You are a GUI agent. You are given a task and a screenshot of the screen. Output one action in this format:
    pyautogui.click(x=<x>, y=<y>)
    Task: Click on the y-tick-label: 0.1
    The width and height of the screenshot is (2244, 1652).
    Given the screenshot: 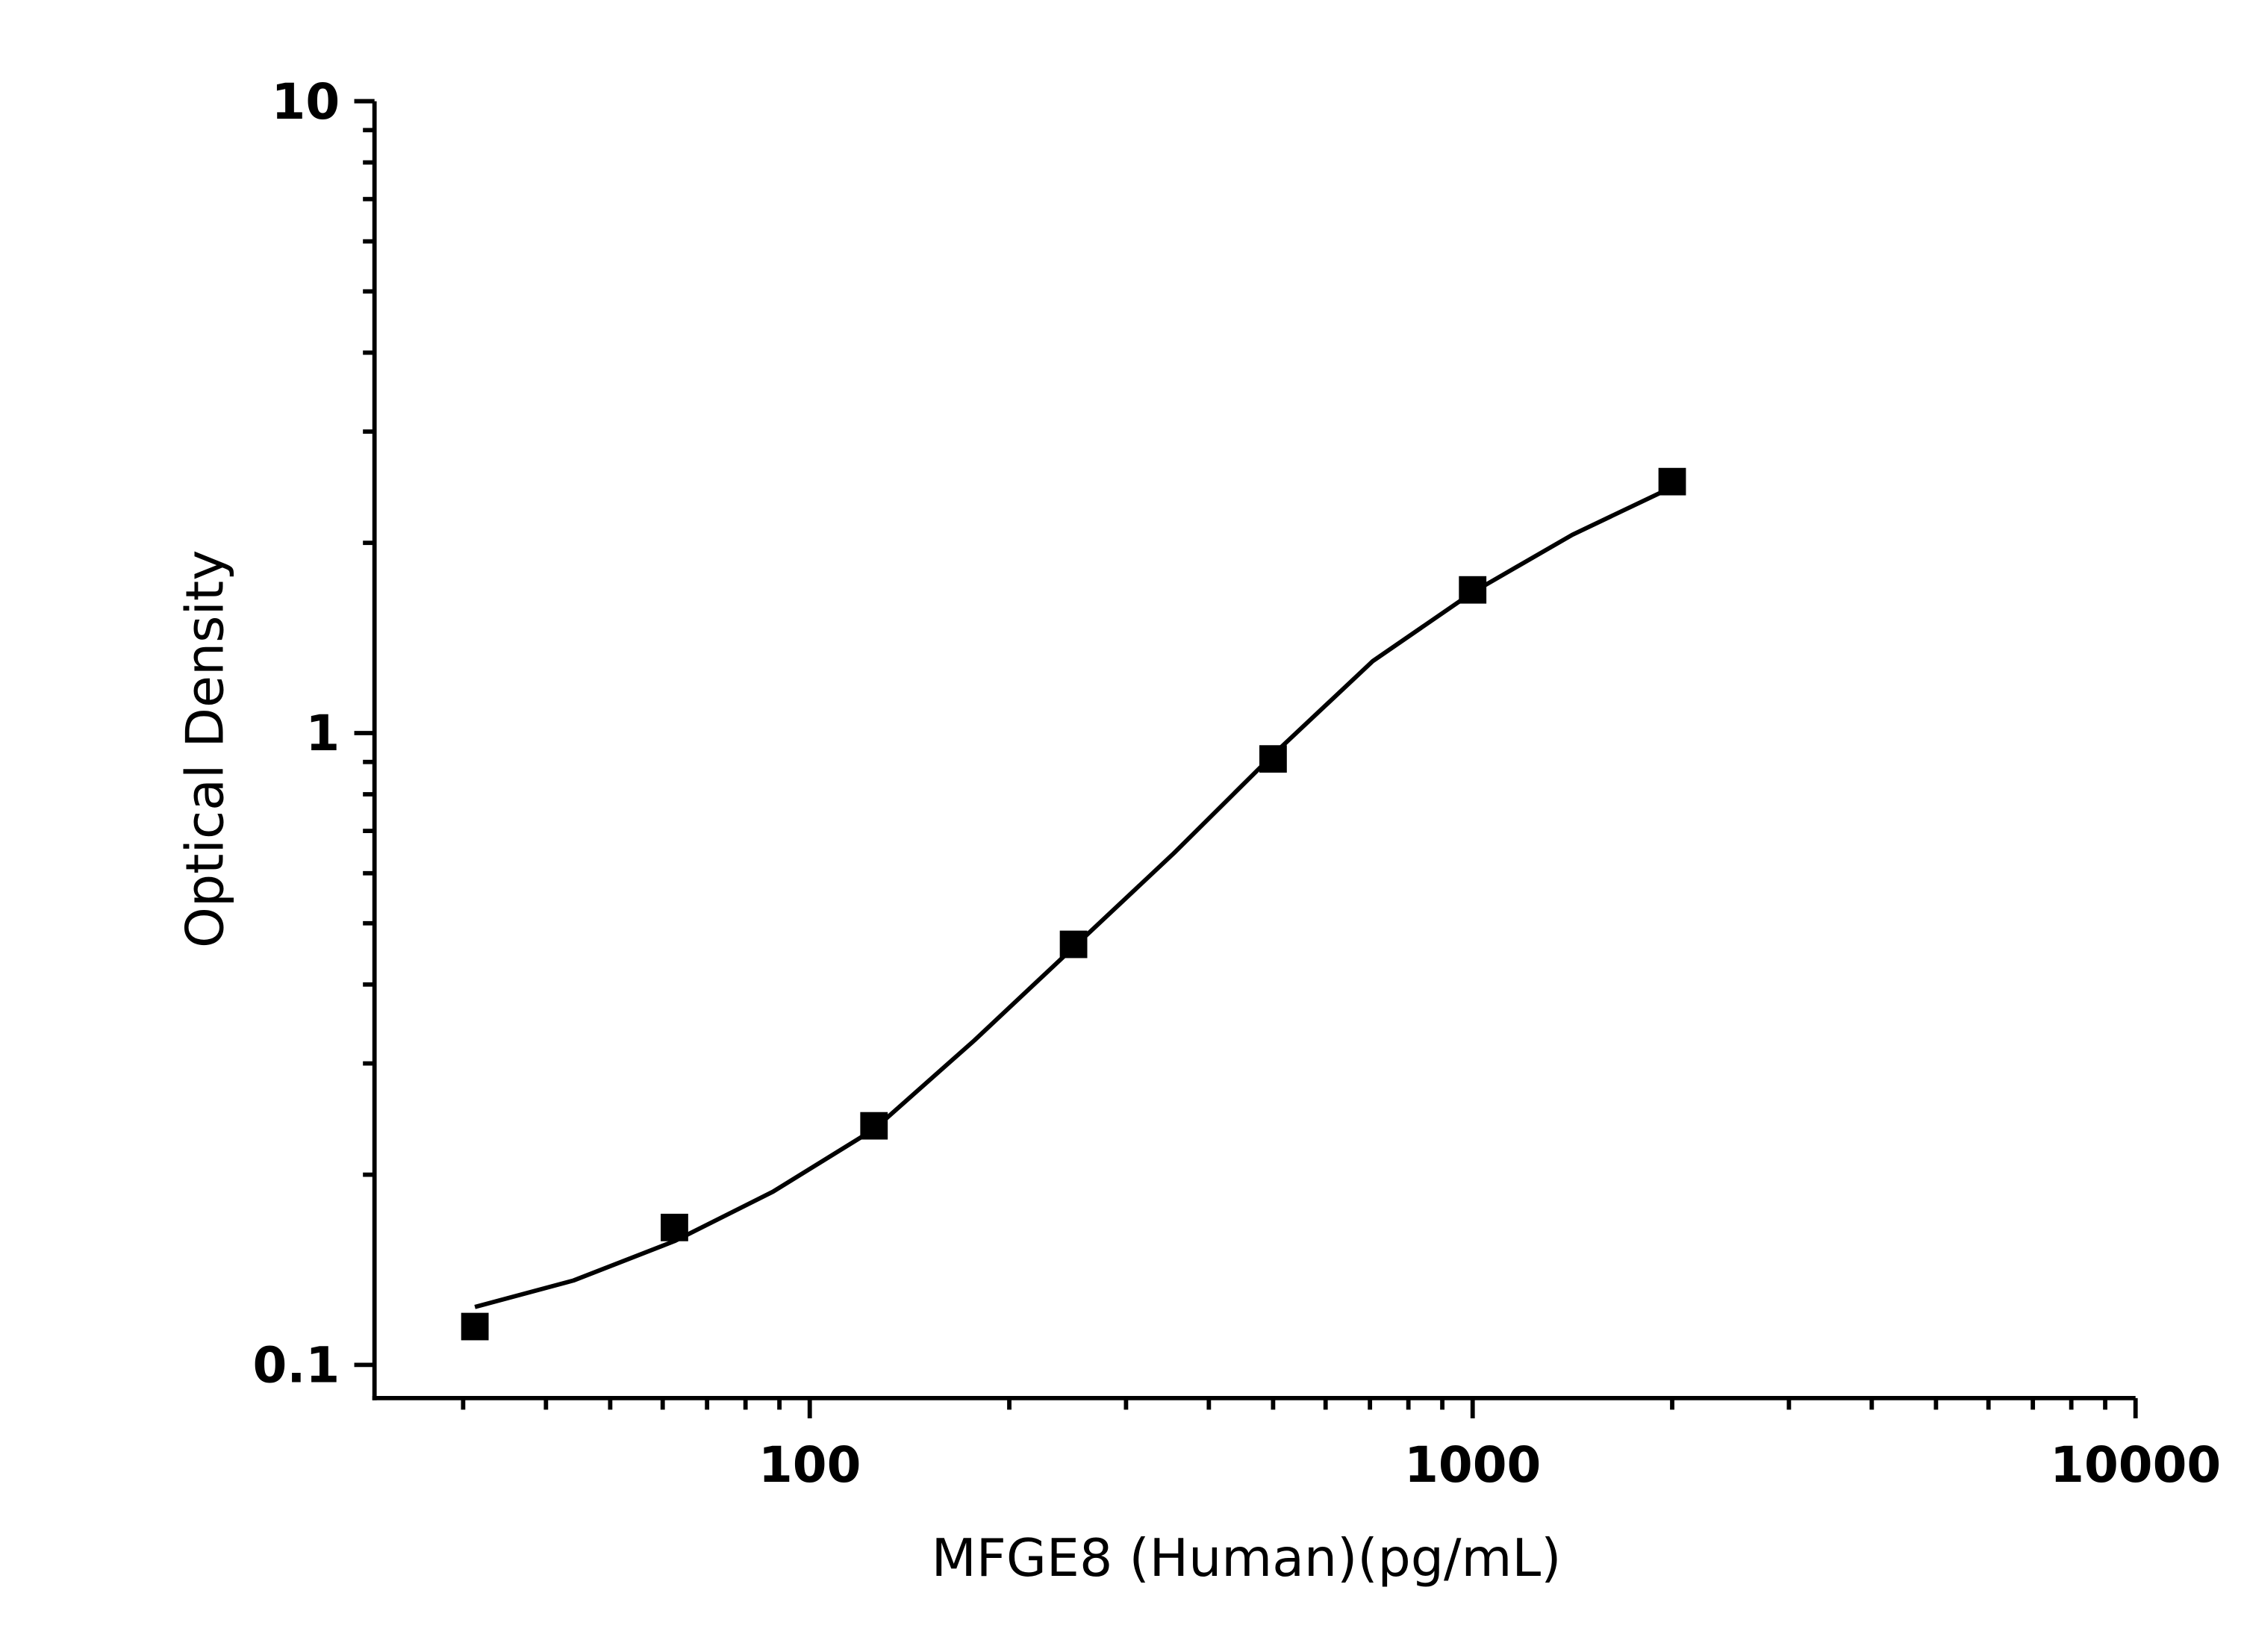 What is the action you would take?
    pyautogui.click(x=296, y=1365)
    